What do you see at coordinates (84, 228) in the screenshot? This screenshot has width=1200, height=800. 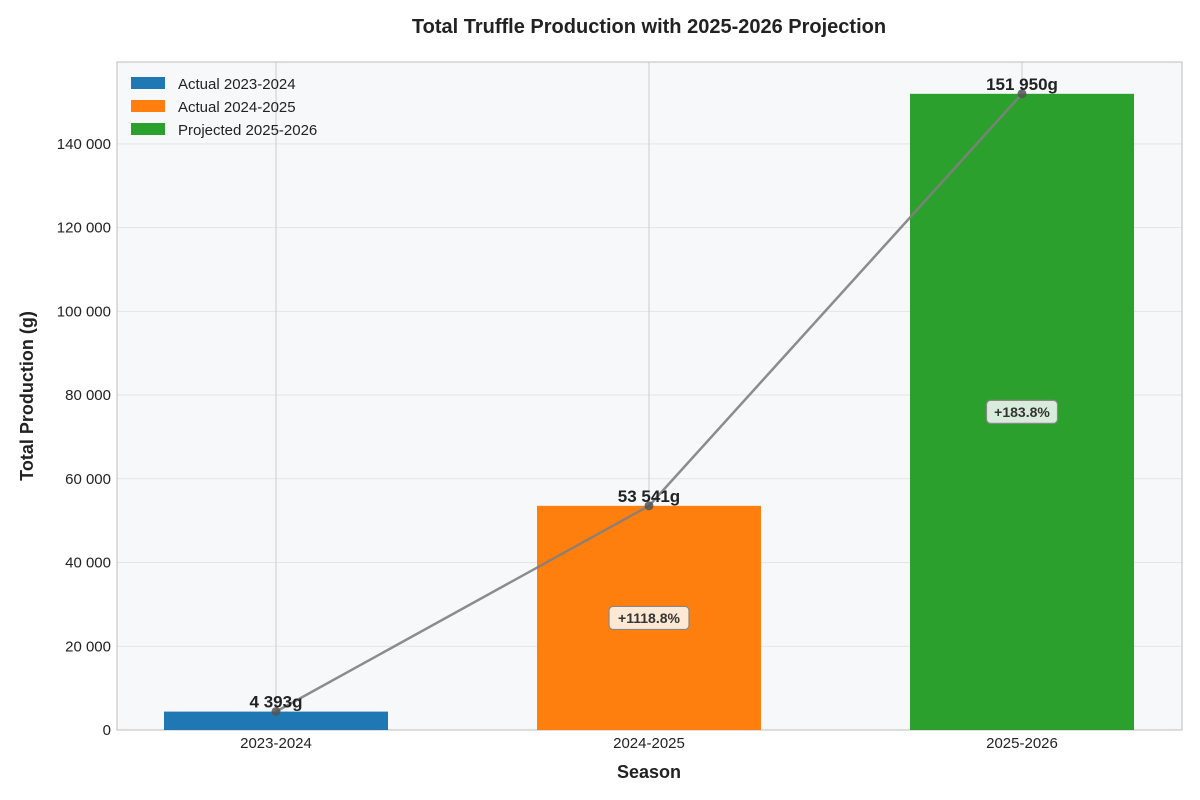 I see `y-tick-label: 120 000` at bounding box center [84, 228].